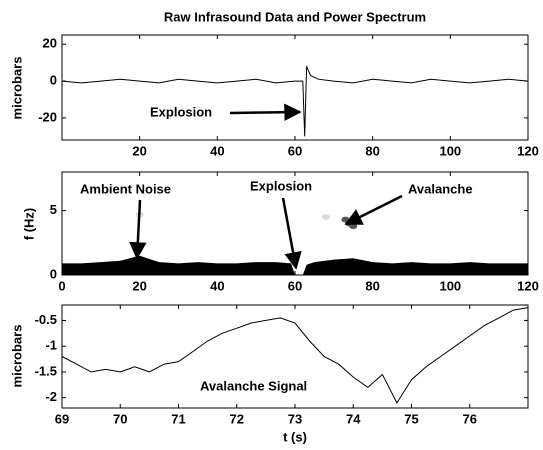 This screenshot has width=543, height=450. Describe the element at coordinates (470, 418) in the screenshot. I see `x-tick-label: 76` at that location.